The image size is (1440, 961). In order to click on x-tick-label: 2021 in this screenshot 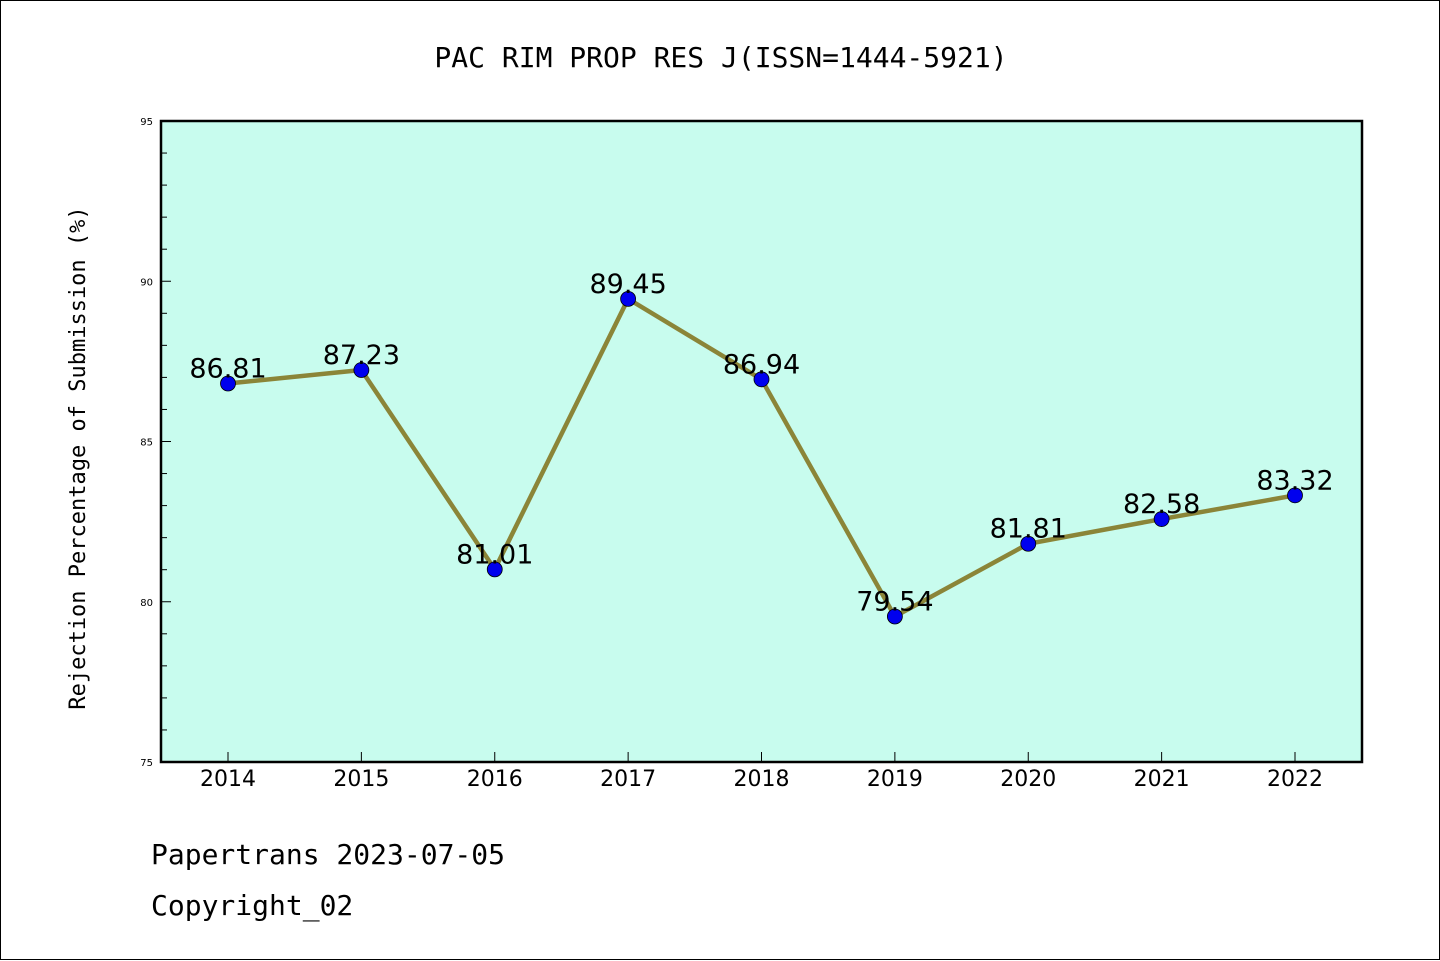, I will do `click(1162, 779)`.